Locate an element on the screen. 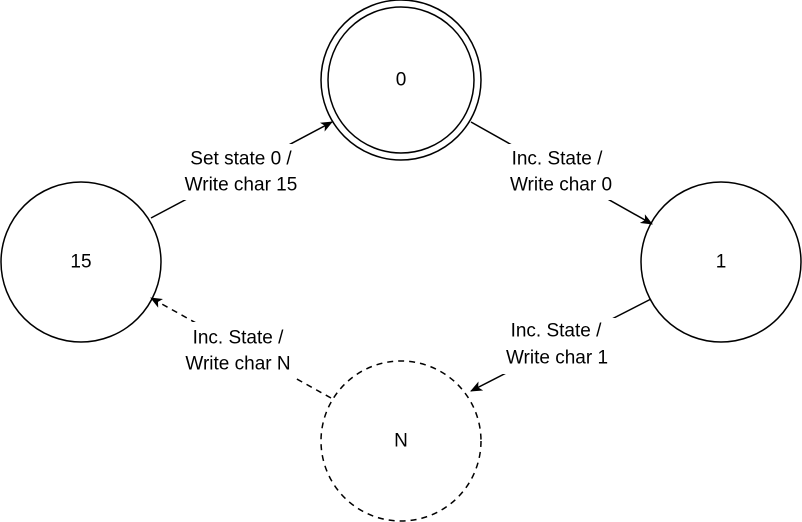 The image size is (802, 522). state-1-label: 1 is located at coordinates (721, 262).